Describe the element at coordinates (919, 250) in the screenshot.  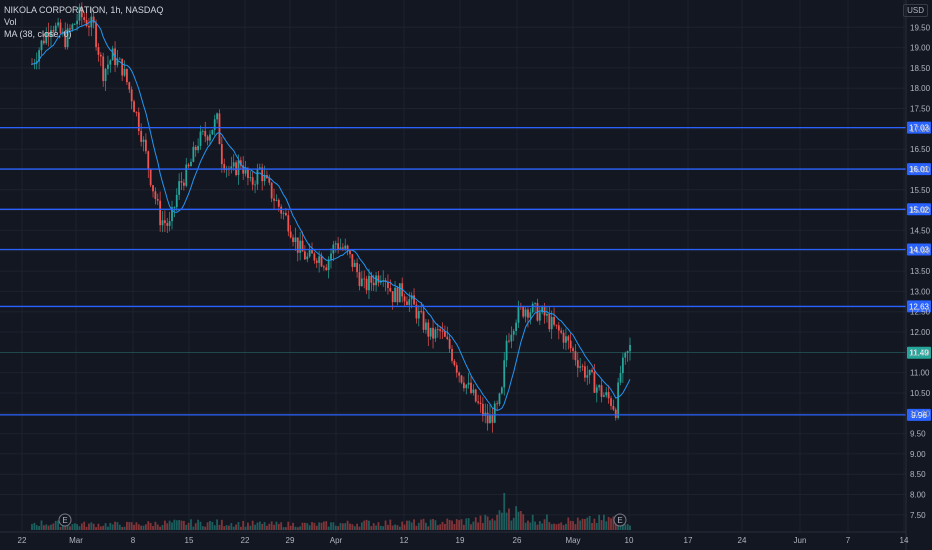
I see `level-badge-label: 14.03` at that location.